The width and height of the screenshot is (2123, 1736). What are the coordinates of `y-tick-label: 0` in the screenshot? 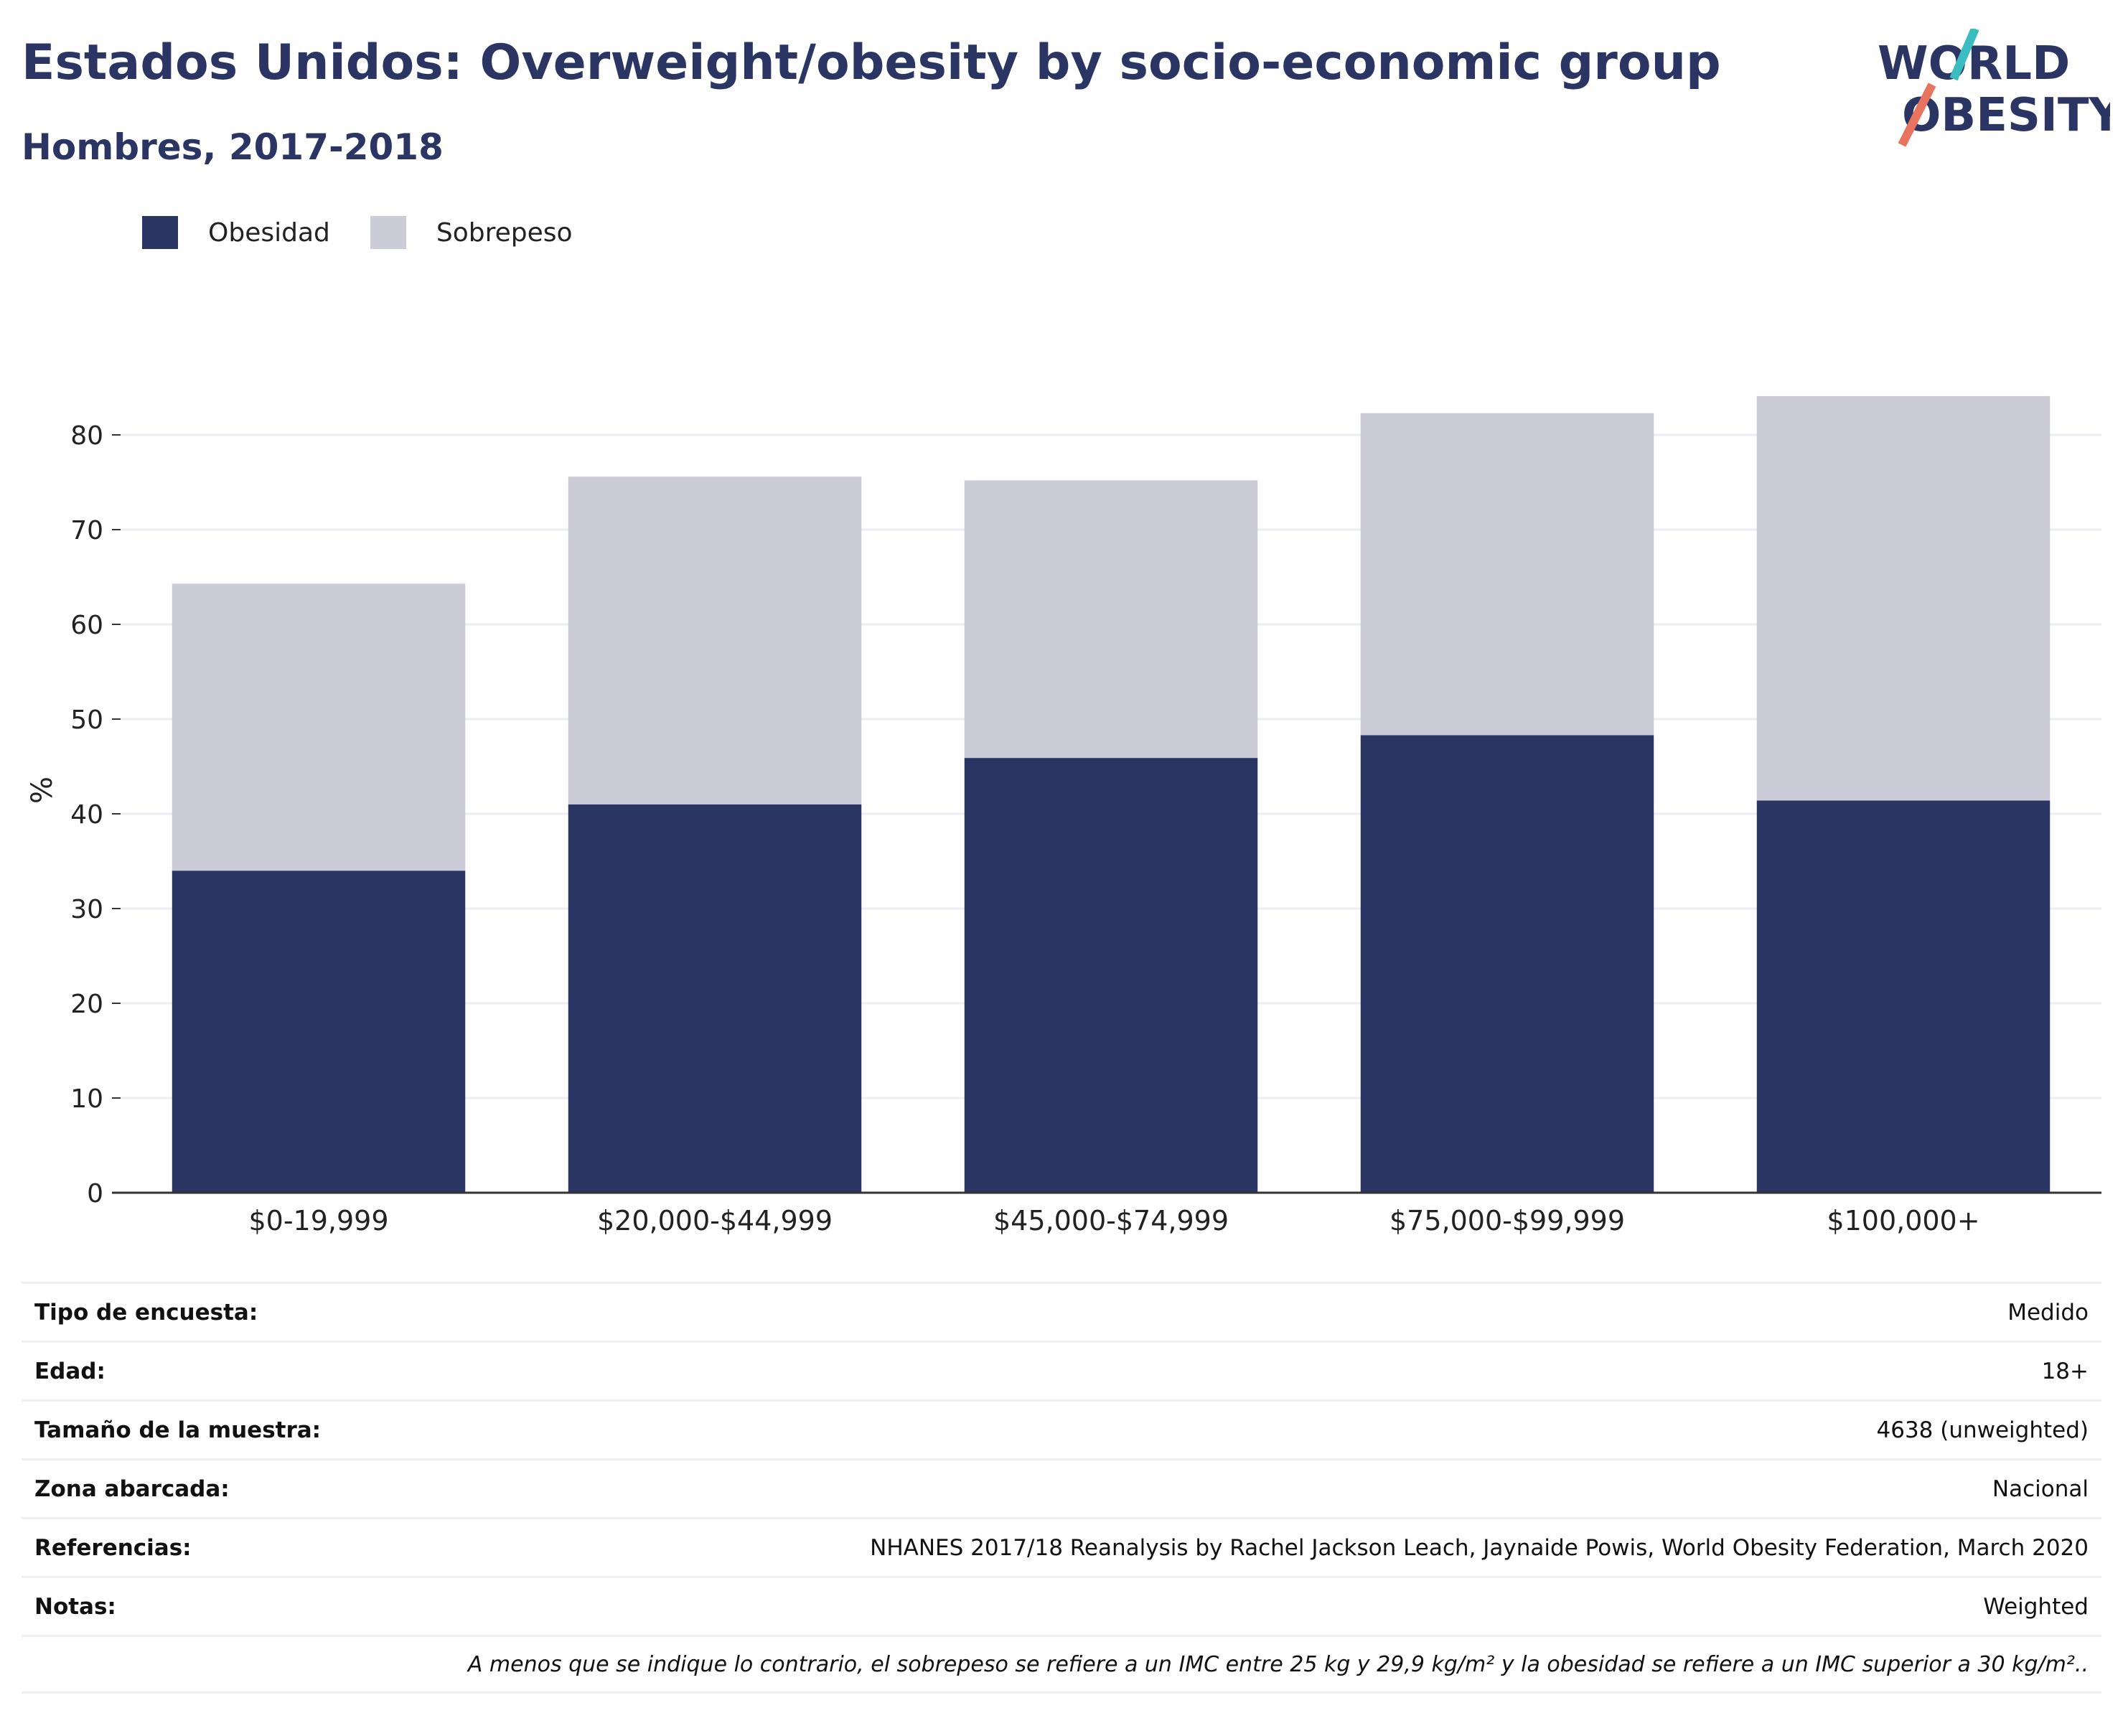 It's located at (95, 1194).